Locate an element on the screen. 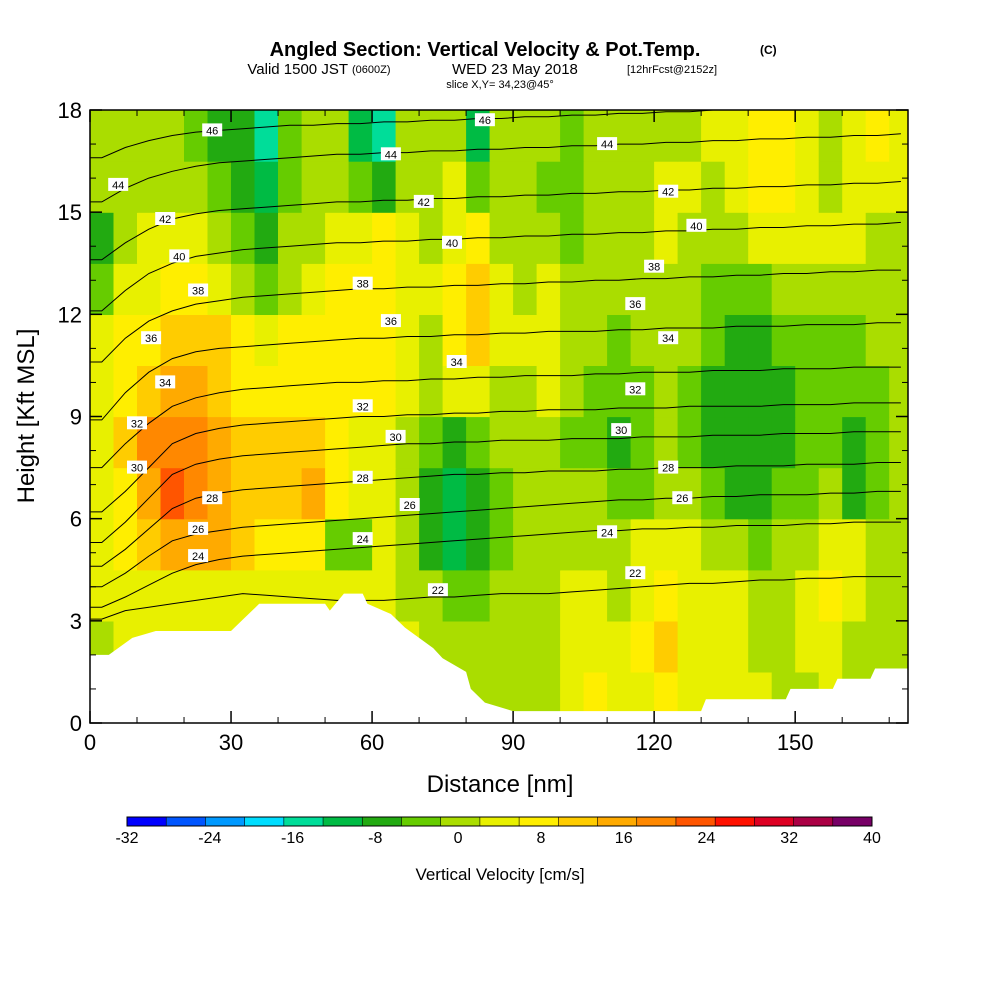  contour-label: 26 is located at coordinates (410, 506).